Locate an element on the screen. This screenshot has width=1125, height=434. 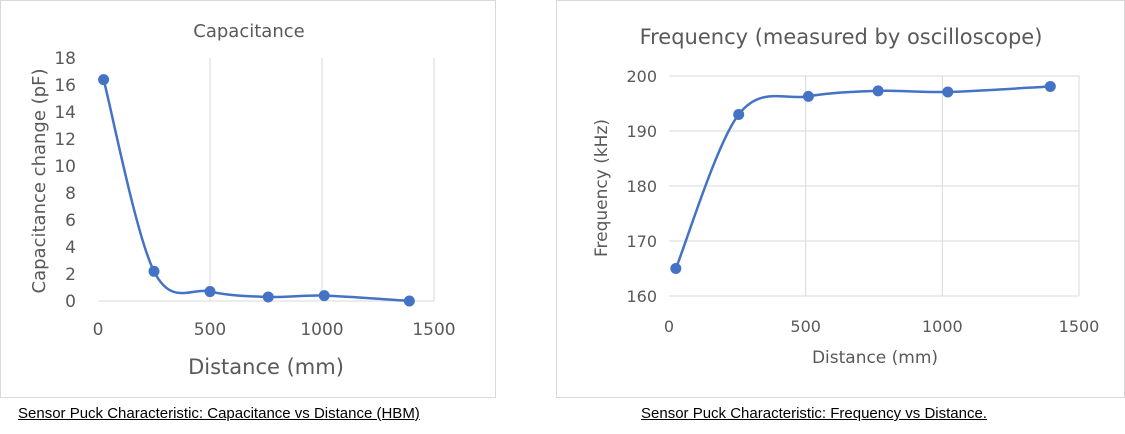
y-tick-label: 12 is located at coordinates (65, 140).